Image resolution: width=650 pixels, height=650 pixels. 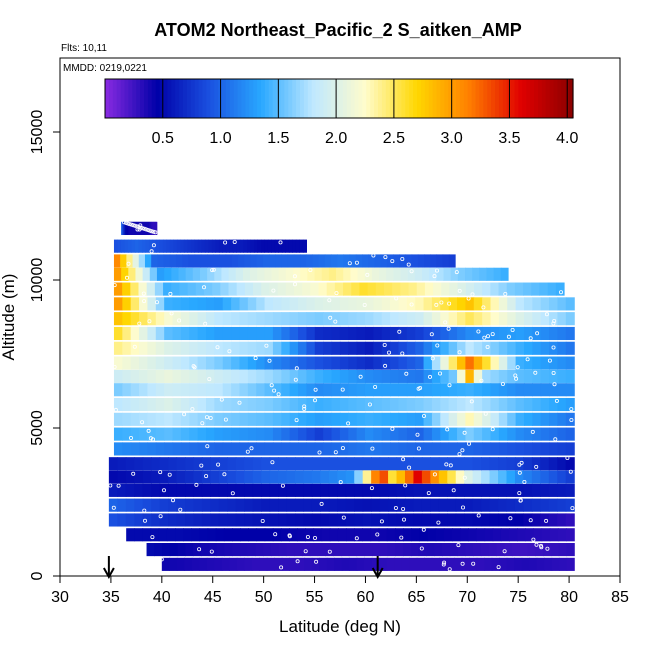 What do you see at coordinates (509, 138) in the screenshot?
I see `colorbar-tick-label: 3.5` at bounding box center [509, 138].